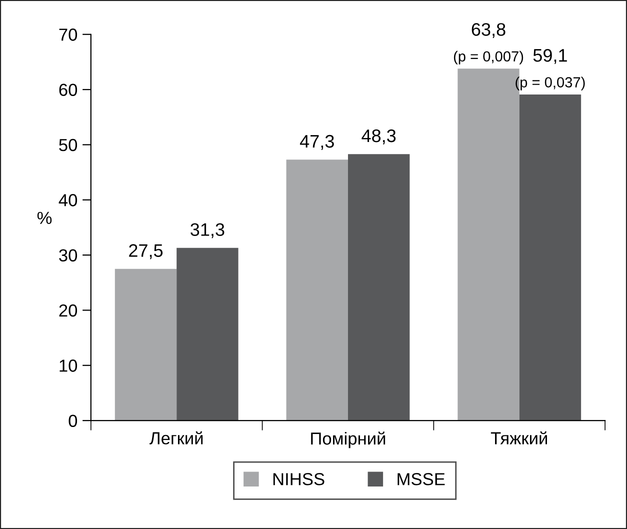 This screenshot has width=627, height=529. What do you see at coordinates (146, 252) in the screenshot?
I see `data-label: 27,5` at bounding box center [146, 252].